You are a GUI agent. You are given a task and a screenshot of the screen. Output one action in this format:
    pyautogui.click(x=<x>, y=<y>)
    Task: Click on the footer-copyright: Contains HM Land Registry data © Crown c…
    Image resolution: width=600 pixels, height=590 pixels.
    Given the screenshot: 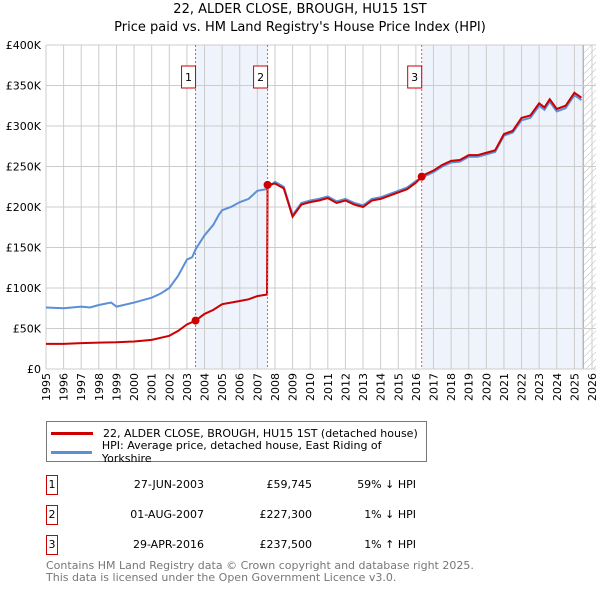 What is the action you would take?
    pyautogui.click(x=260, y=565)
    